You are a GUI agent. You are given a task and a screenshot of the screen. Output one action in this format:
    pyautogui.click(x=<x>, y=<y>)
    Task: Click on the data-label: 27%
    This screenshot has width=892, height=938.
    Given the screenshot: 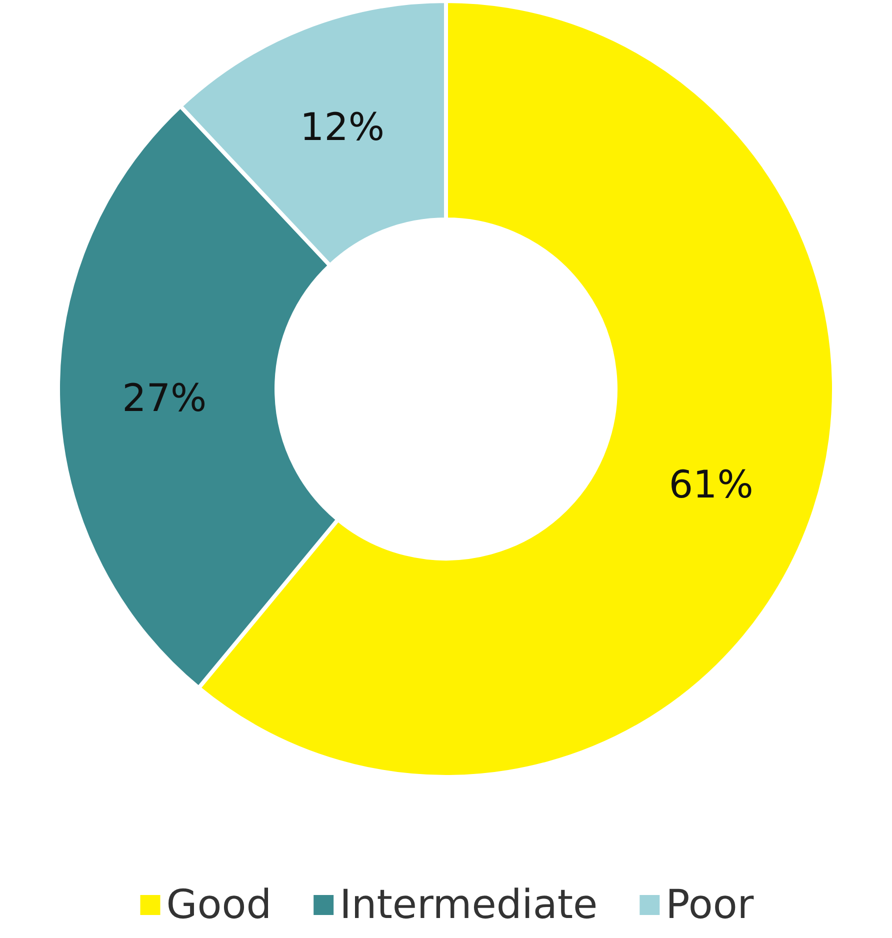 What is the action you would take?
    pyautogui.click(x=164, y=398)
    